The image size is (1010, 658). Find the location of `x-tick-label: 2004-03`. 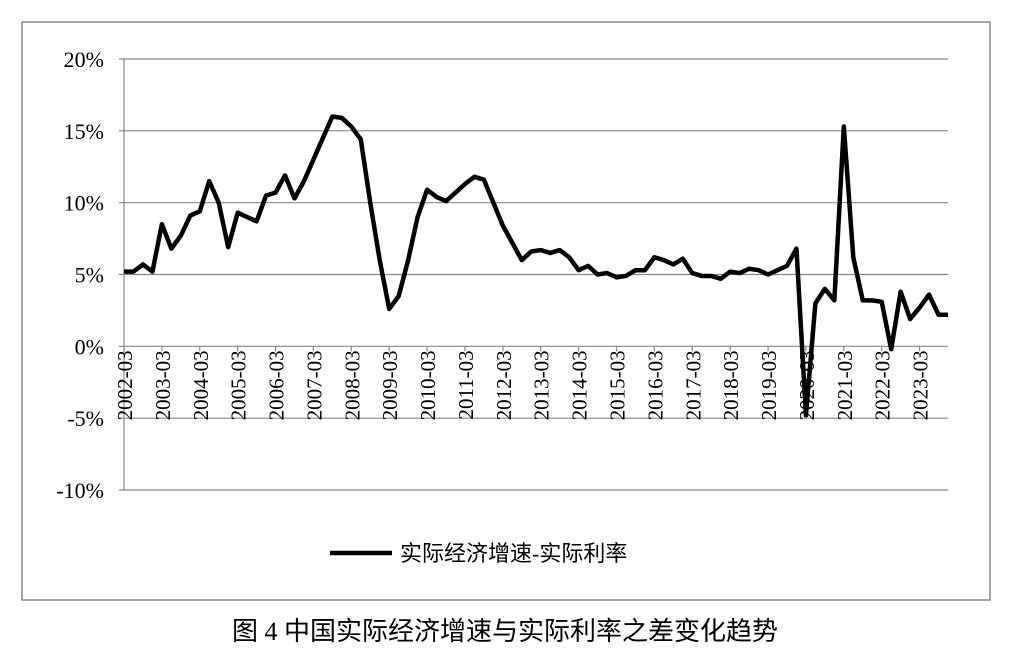

x-tick-label: 2004-03 is located at coordinates (201, 385).